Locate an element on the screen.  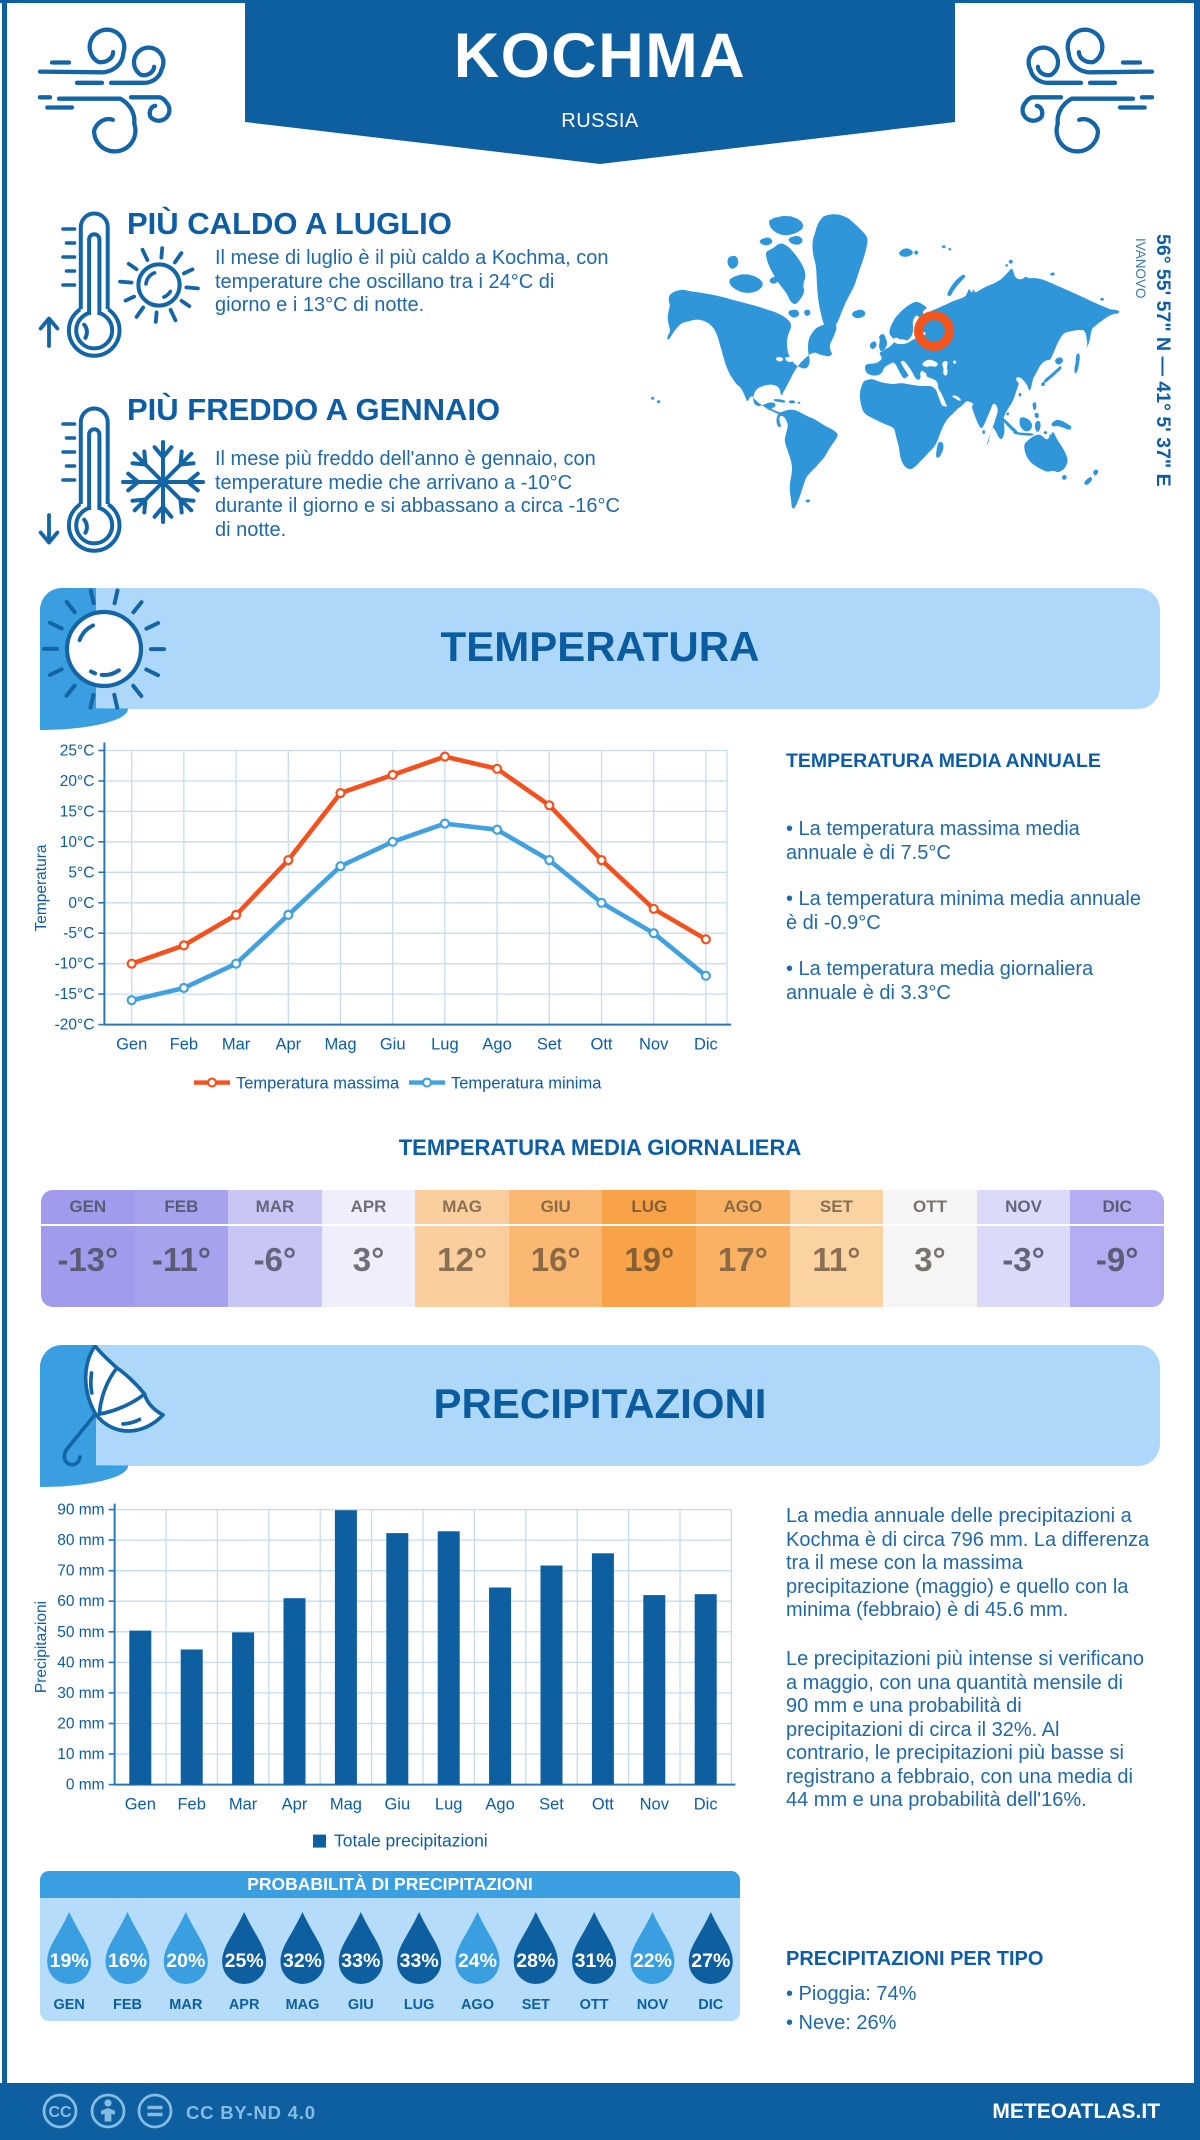
svg-text: OTT is located at coordinates (594, 2005).